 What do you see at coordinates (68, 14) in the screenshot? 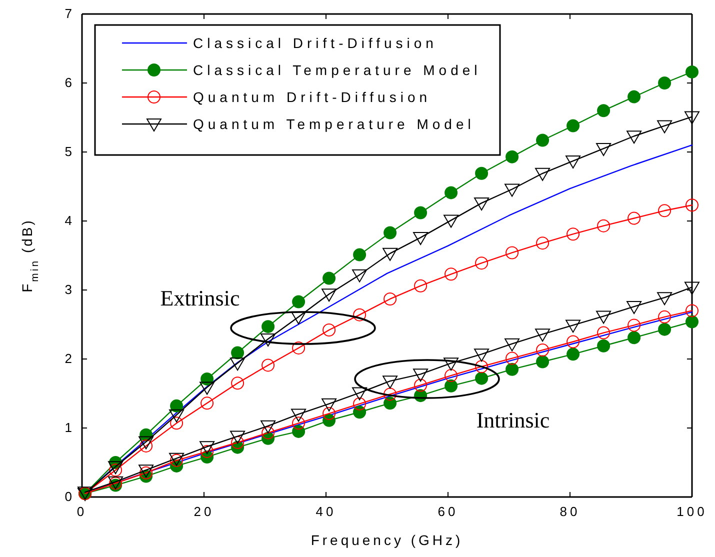
I see `y-tick-label: 7` at bounding box center [68, 14].